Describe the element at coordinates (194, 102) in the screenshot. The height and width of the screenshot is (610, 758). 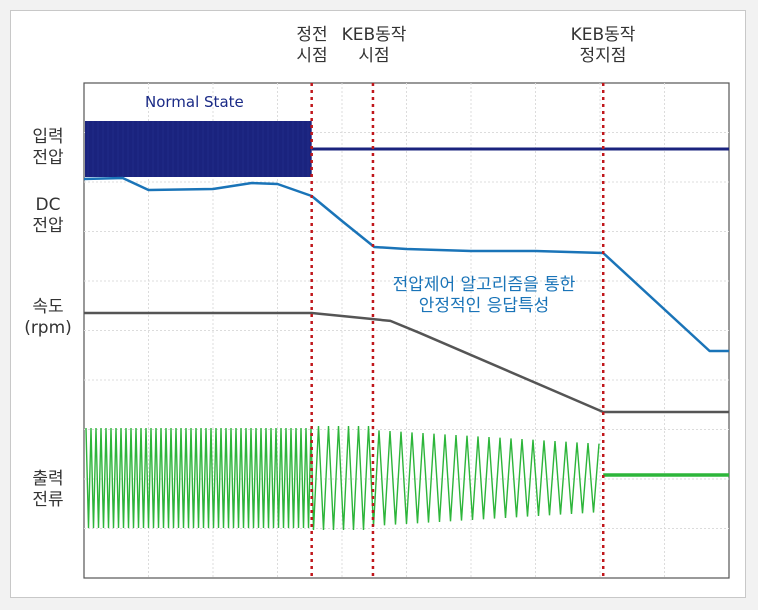
I see `normal-state-label: Normal State` at that location.